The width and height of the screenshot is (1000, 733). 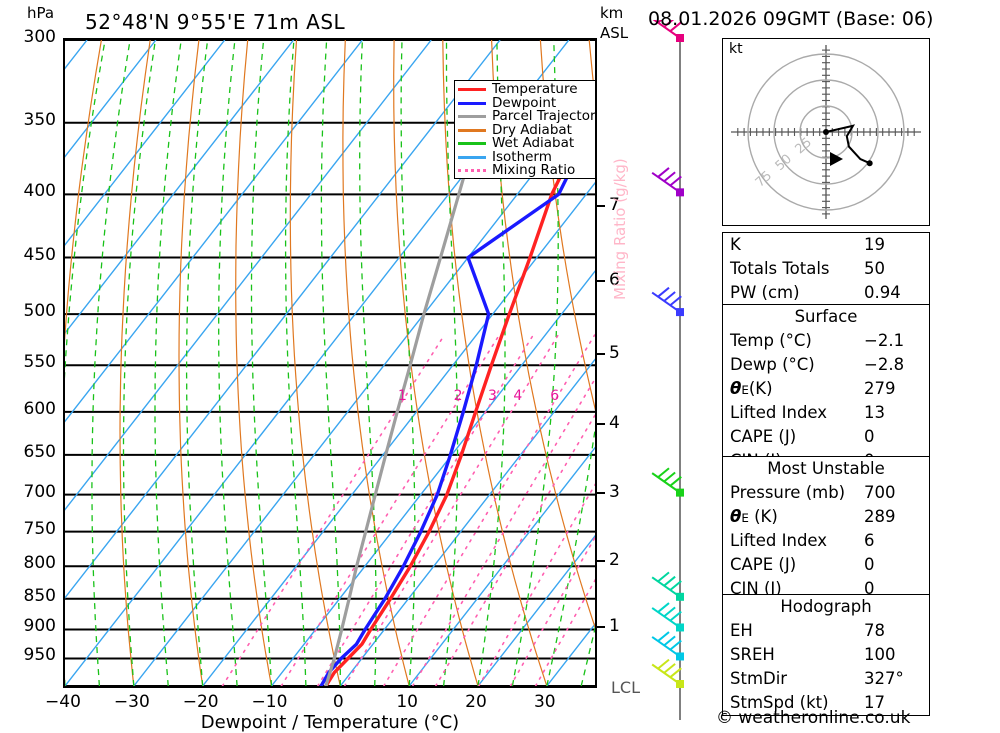 I want to click on index-row: StmSpd (kt) 17, so click(x=826, y=703).